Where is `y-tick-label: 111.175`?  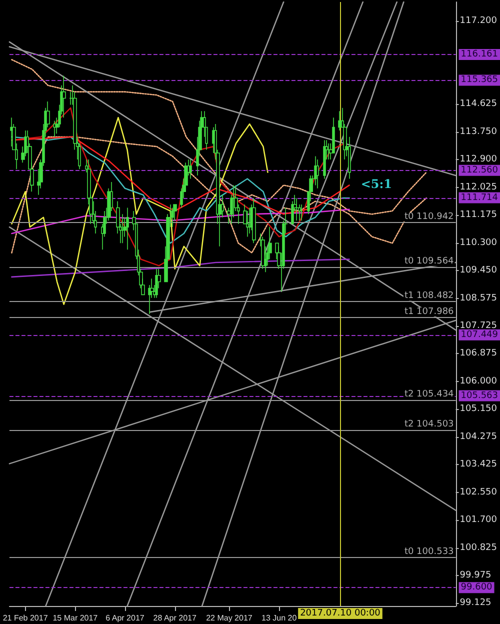
y-tick-label: 111.175 is located at coordinates (478, 215).